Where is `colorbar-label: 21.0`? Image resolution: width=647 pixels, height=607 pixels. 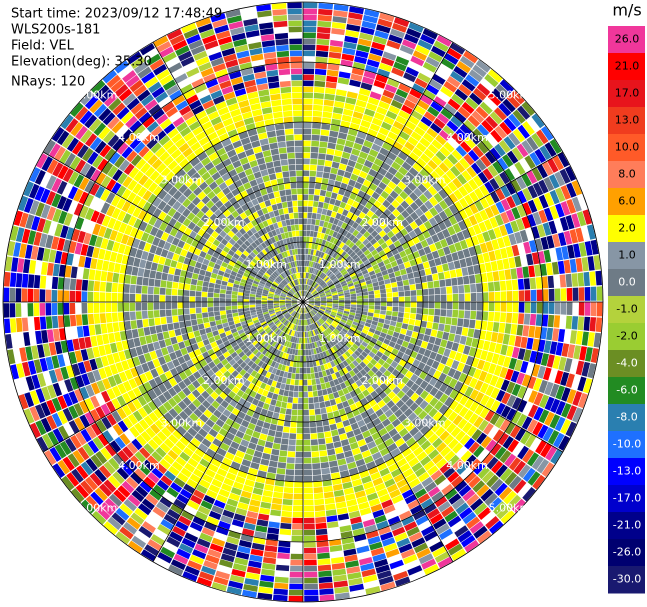 colorbar-label: 21.0 is located at coordinates (627, 66).